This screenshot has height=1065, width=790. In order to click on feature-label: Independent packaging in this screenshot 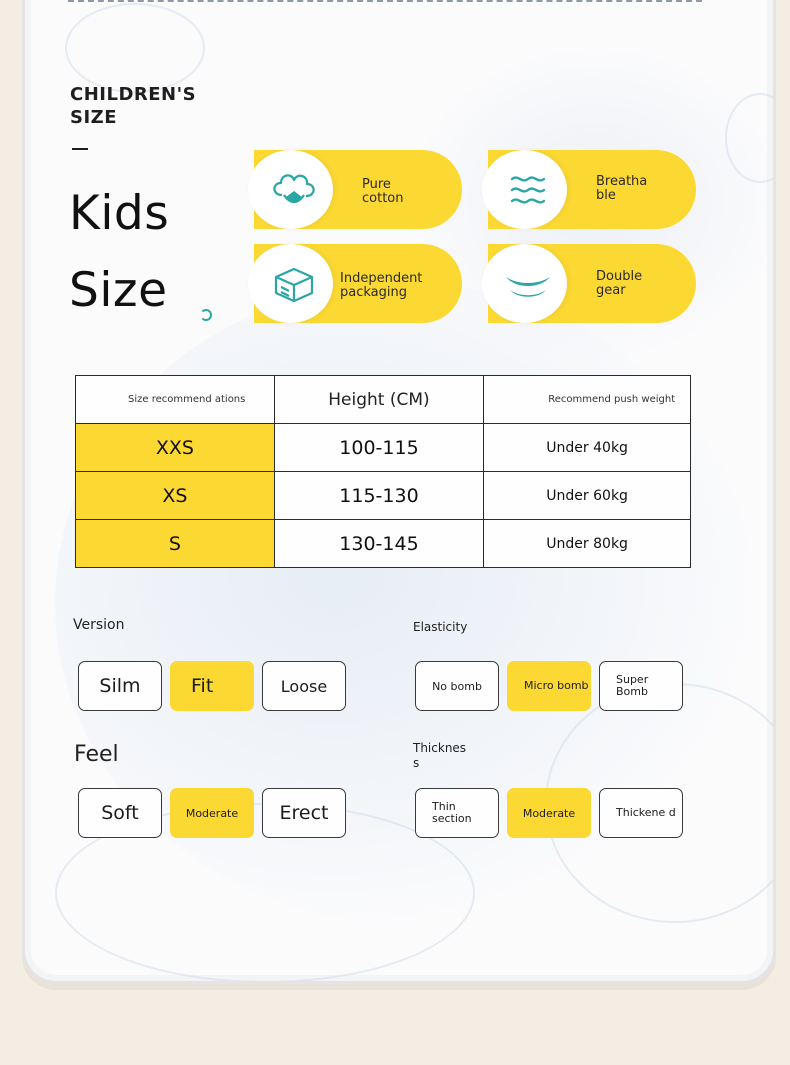, I will do `click(381, 285)`.